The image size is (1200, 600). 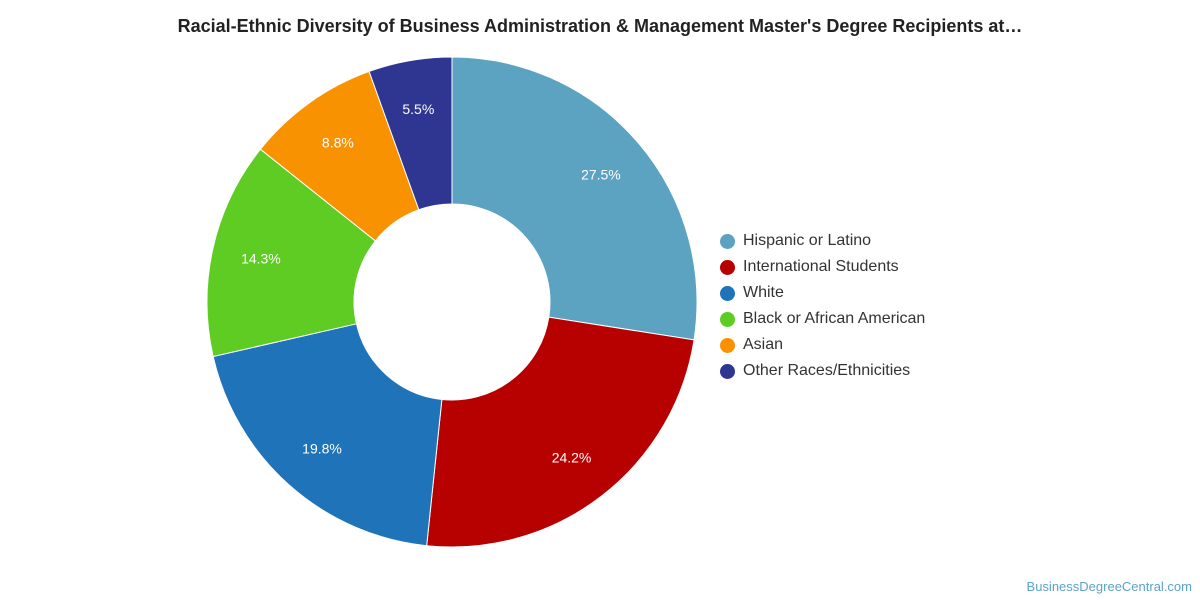 I want to click on legend-item: White, so click(x=822, y=293).